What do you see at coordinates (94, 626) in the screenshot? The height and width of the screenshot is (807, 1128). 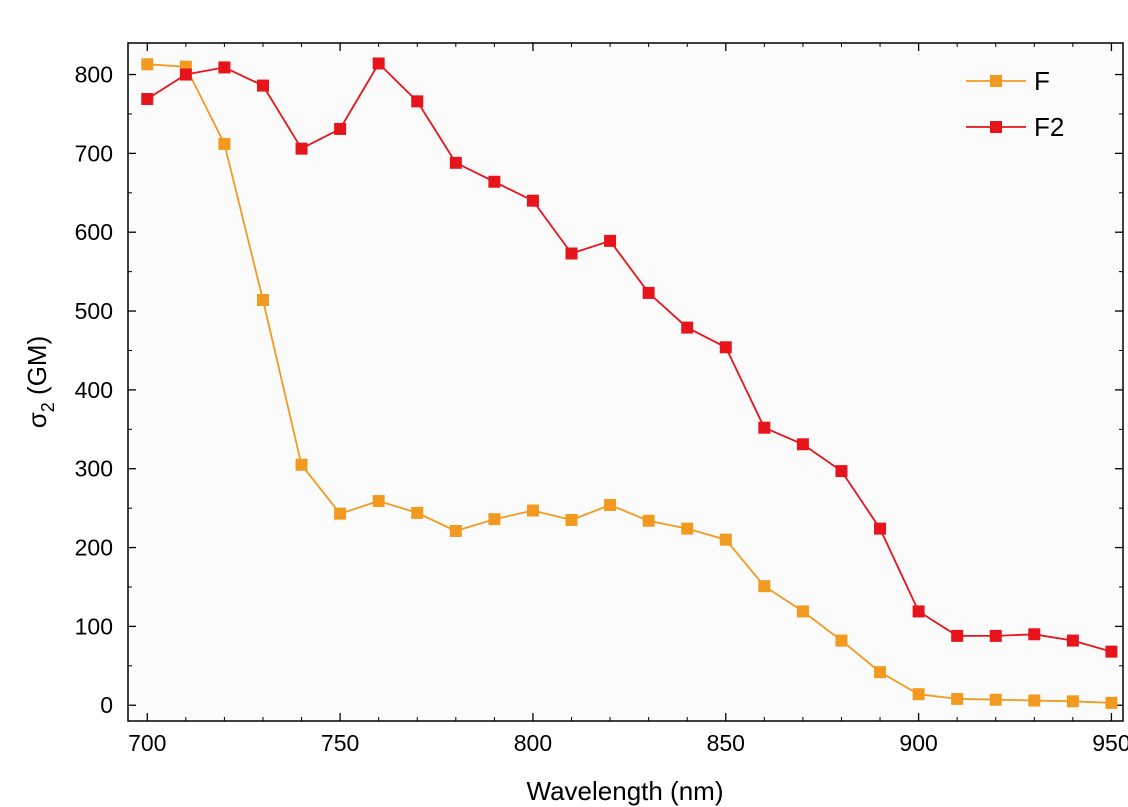 I see `y-tick-label: 100` at bounding box center [94, 626].